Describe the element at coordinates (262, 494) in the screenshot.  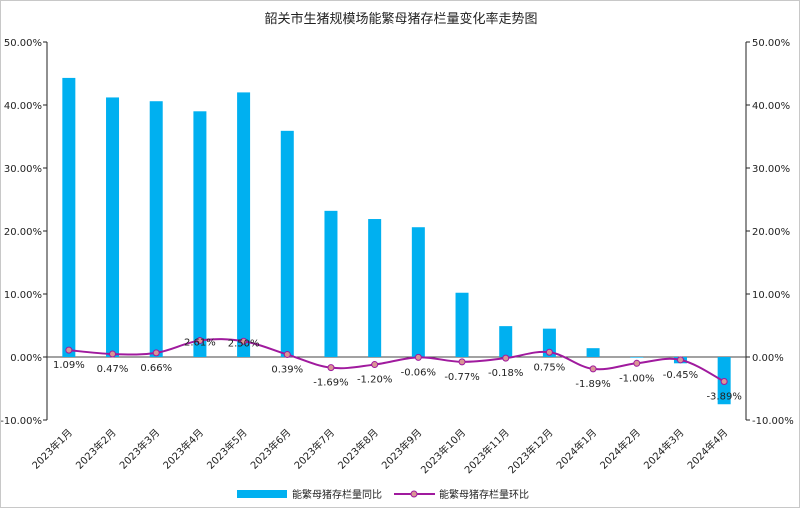
I see `legend-bar-swatch` at that location.